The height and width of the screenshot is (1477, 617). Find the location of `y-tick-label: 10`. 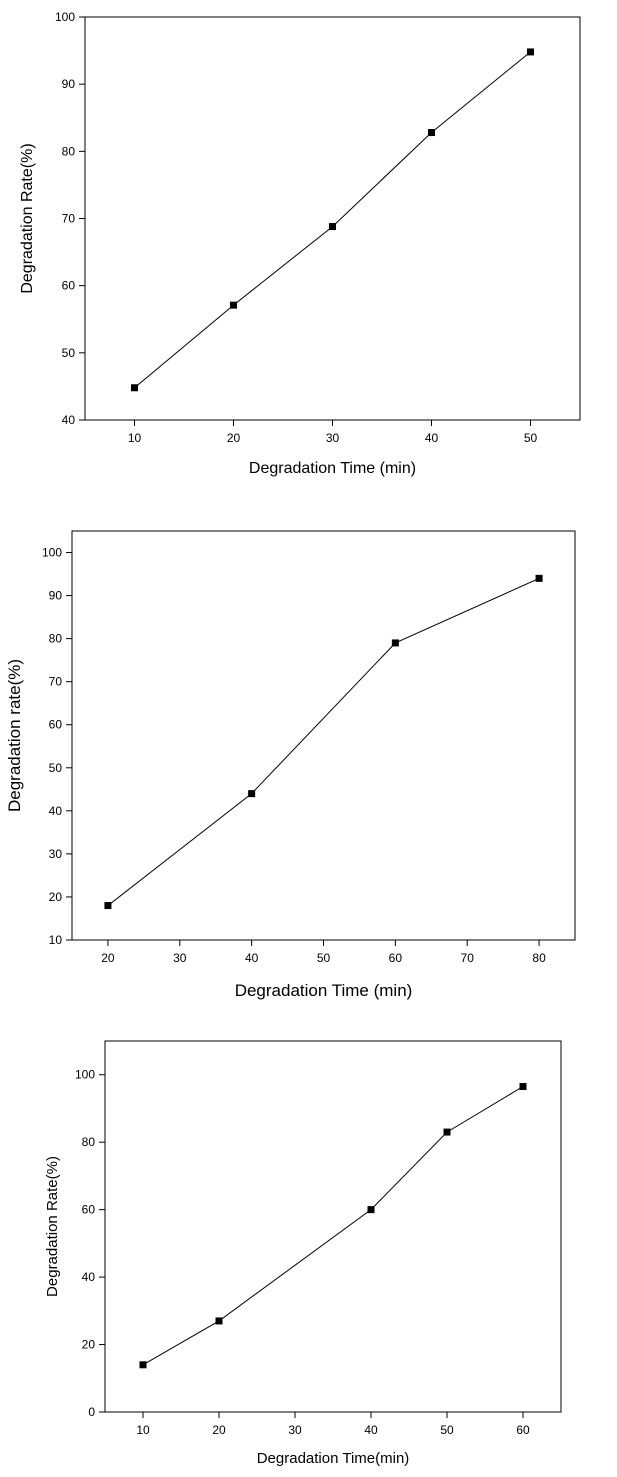

y-tick-label: 10 is located at coordinates (56, 940).